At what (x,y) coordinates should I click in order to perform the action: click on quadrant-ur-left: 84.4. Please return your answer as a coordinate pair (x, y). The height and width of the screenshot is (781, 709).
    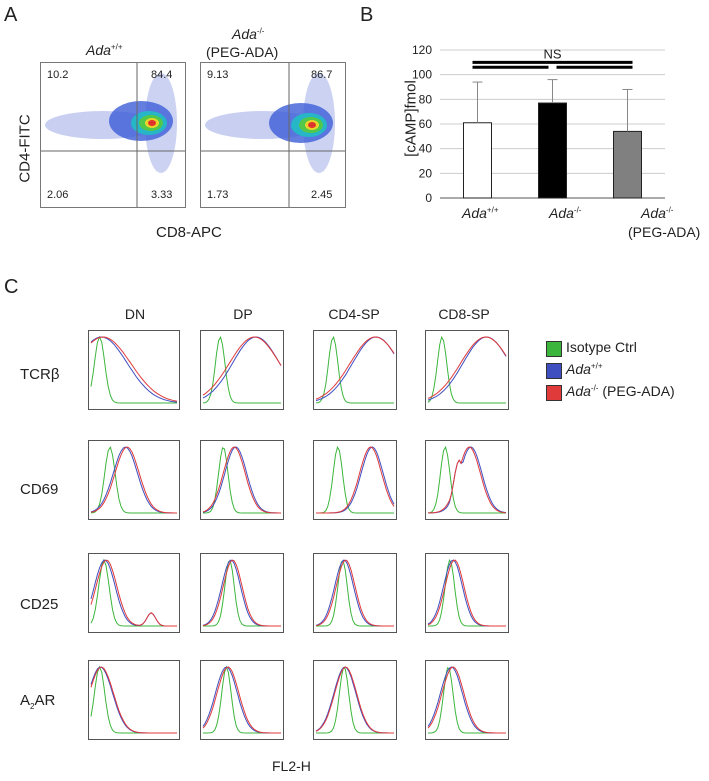
    Looking at the image, I should click on (162, 75).